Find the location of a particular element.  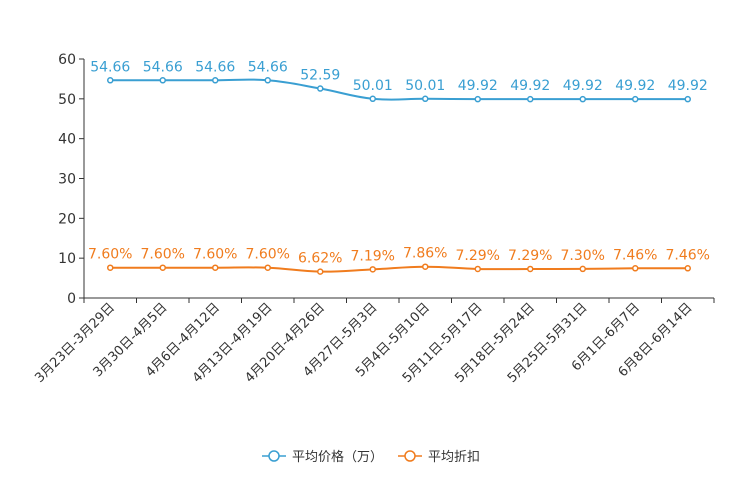

y-tick-label: 10 is located at coordinates (67, 259).